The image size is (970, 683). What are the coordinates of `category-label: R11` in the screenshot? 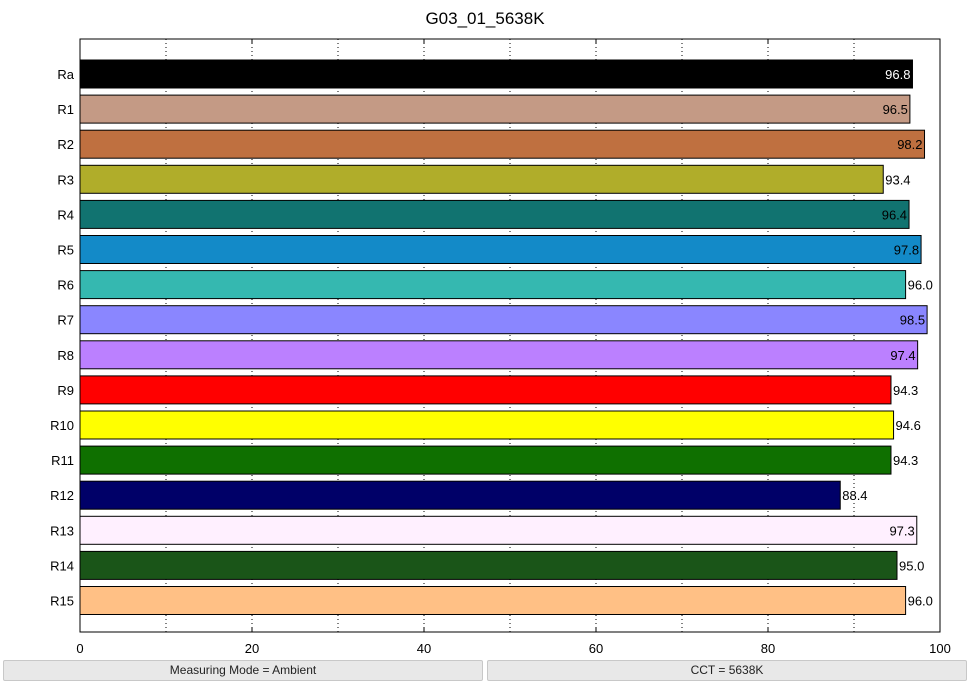 It's located at (62, 460).